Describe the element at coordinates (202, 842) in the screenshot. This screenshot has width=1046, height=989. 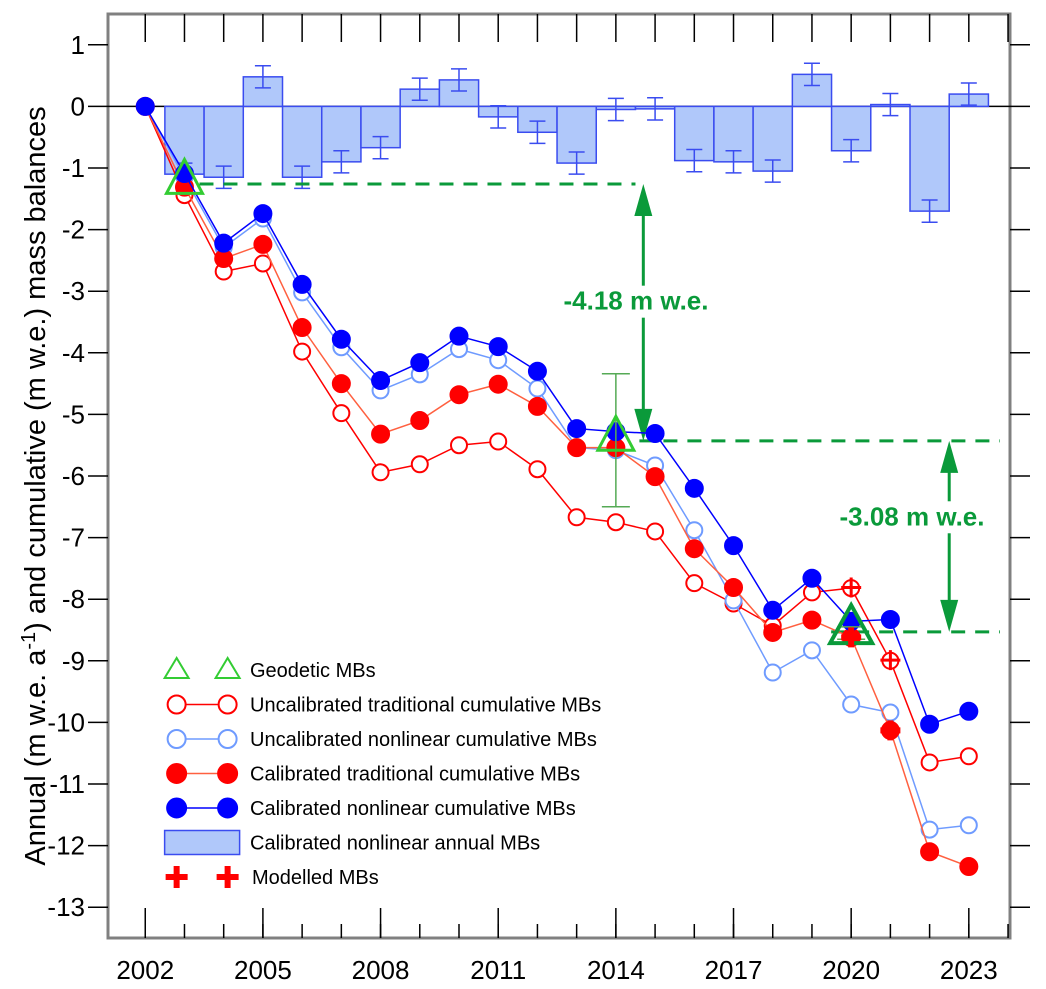
I see `legend-bar-icon` at that location.